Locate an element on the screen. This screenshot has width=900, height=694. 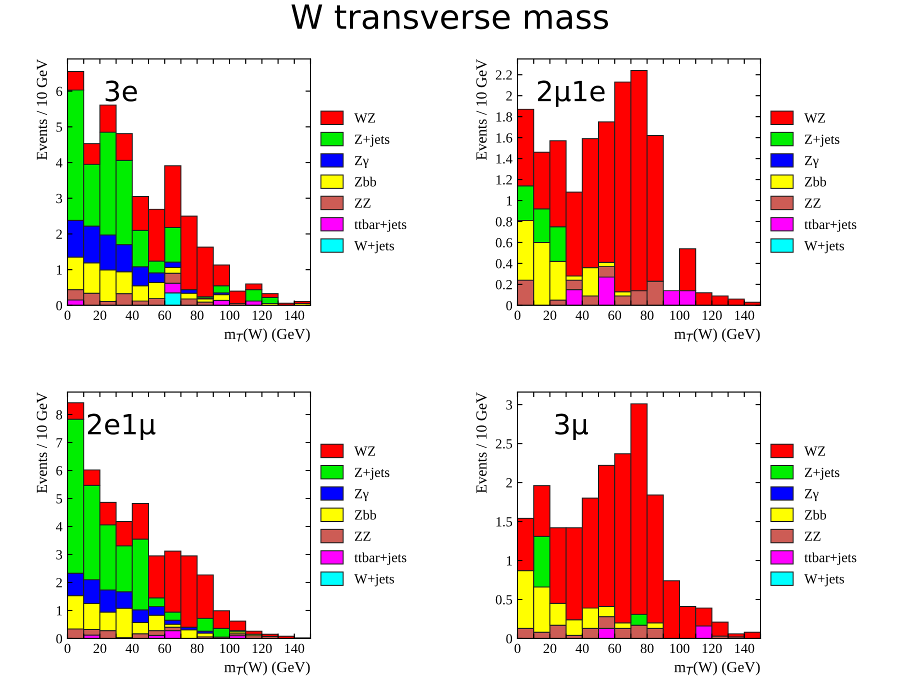
y-tick-label: 1.6 is located at coordinates (504, 138).